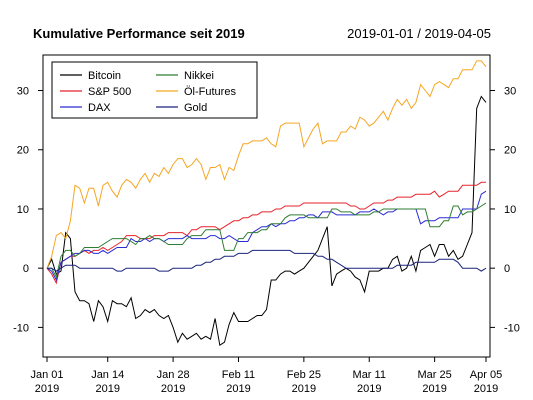 The width and height of the screenshot is (533, 400). Describe the element at coordinates (369, 375) in the screenshot. I see `x-tick-label: Mar 11` at that location.